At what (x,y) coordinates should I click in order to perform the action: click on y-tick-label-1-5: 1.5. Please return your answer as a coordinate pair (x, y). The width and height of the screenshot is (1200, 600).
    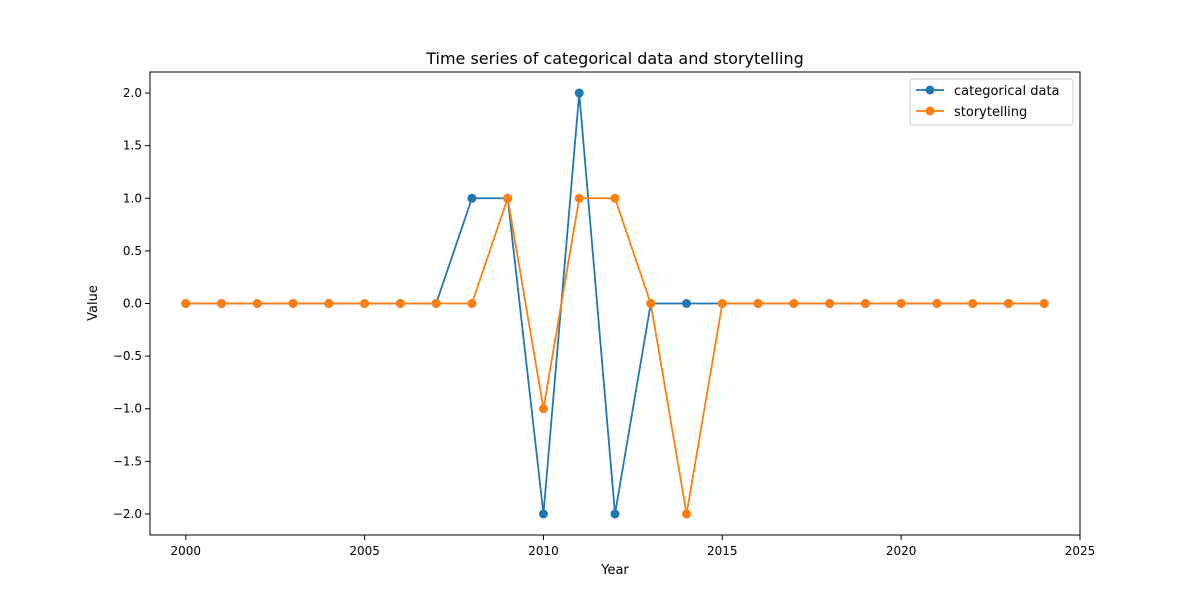
    Looking at the image, I should click on (132, 146).